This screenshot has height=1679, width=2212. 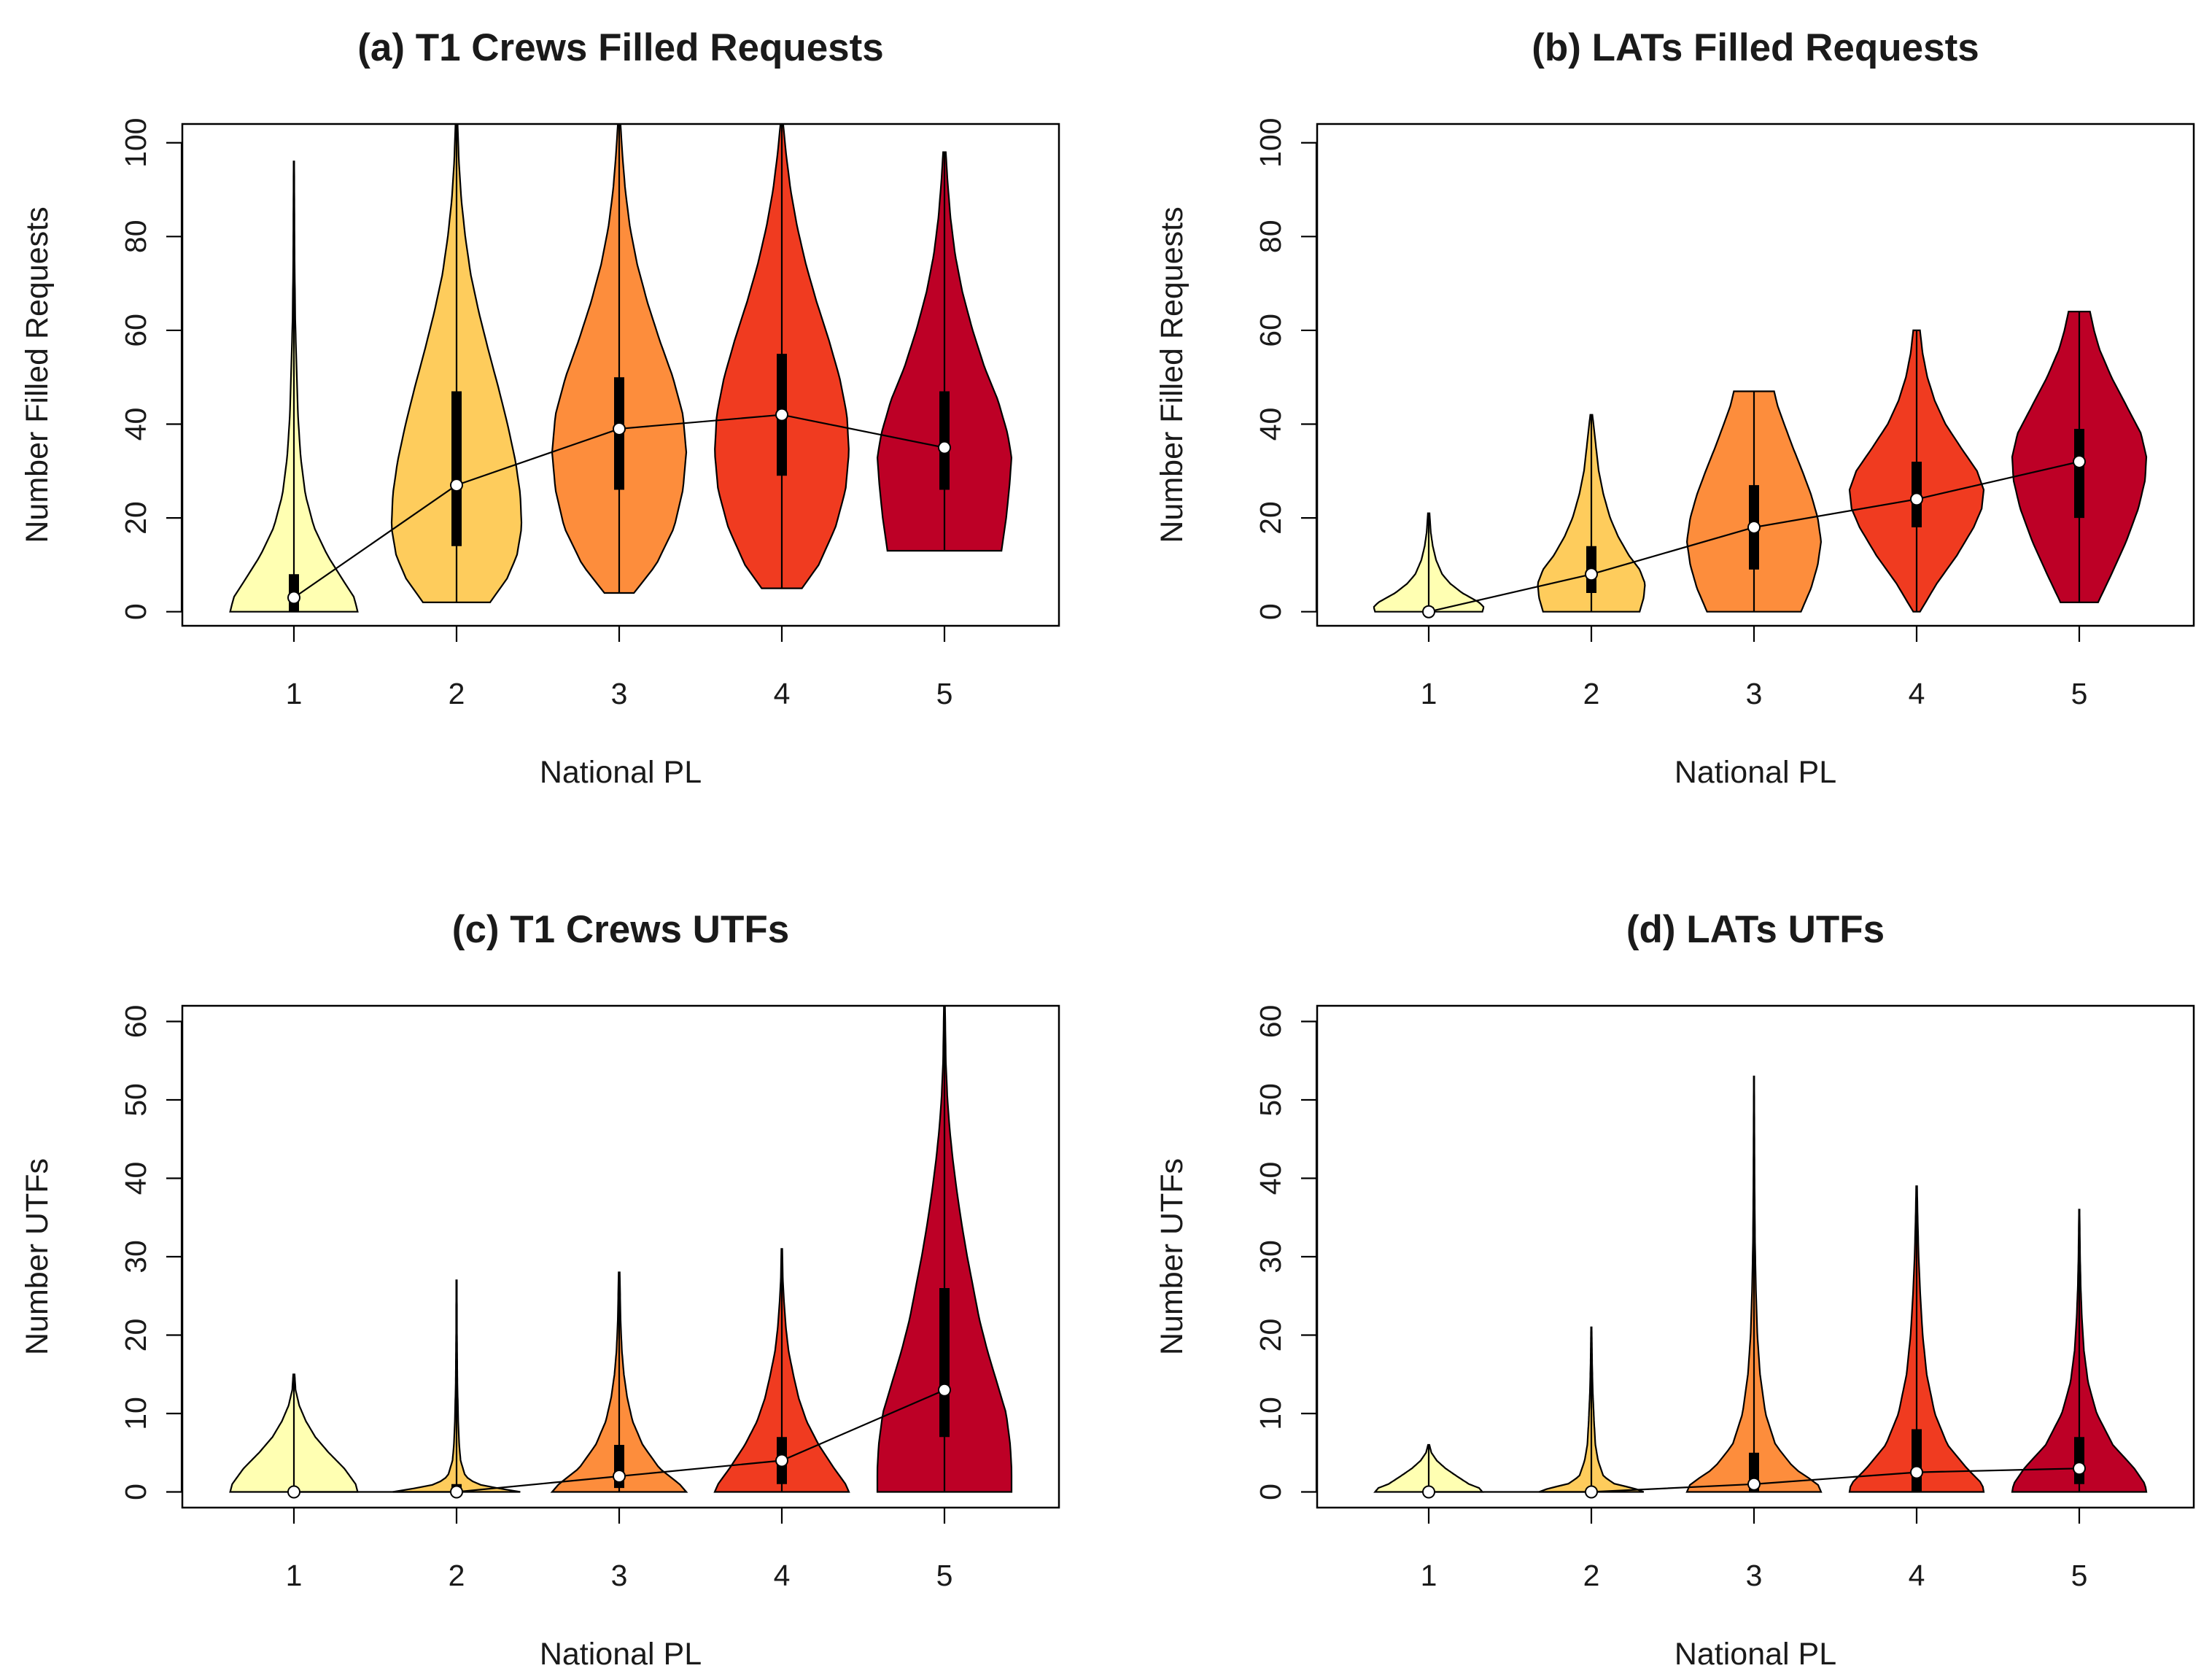 What do you see at coordinates (1756, 47) in the screenshot?
I see `panel-title: (b) LATs Filled Requests` at bounding box center [1756, 47].